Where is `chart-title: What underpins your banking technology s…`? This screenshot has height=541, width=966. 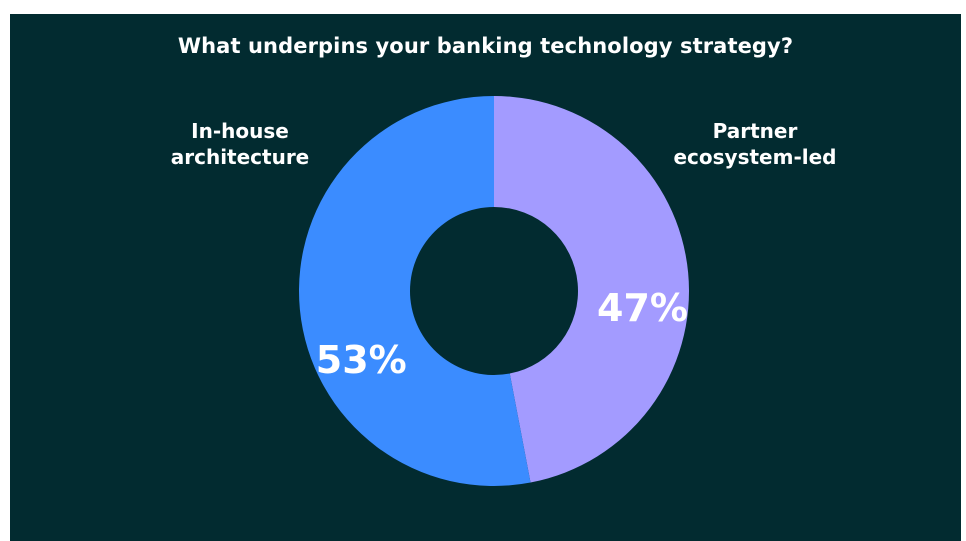
chart-title: What underpins your banking technology s… is located at coordinates (485, 46).